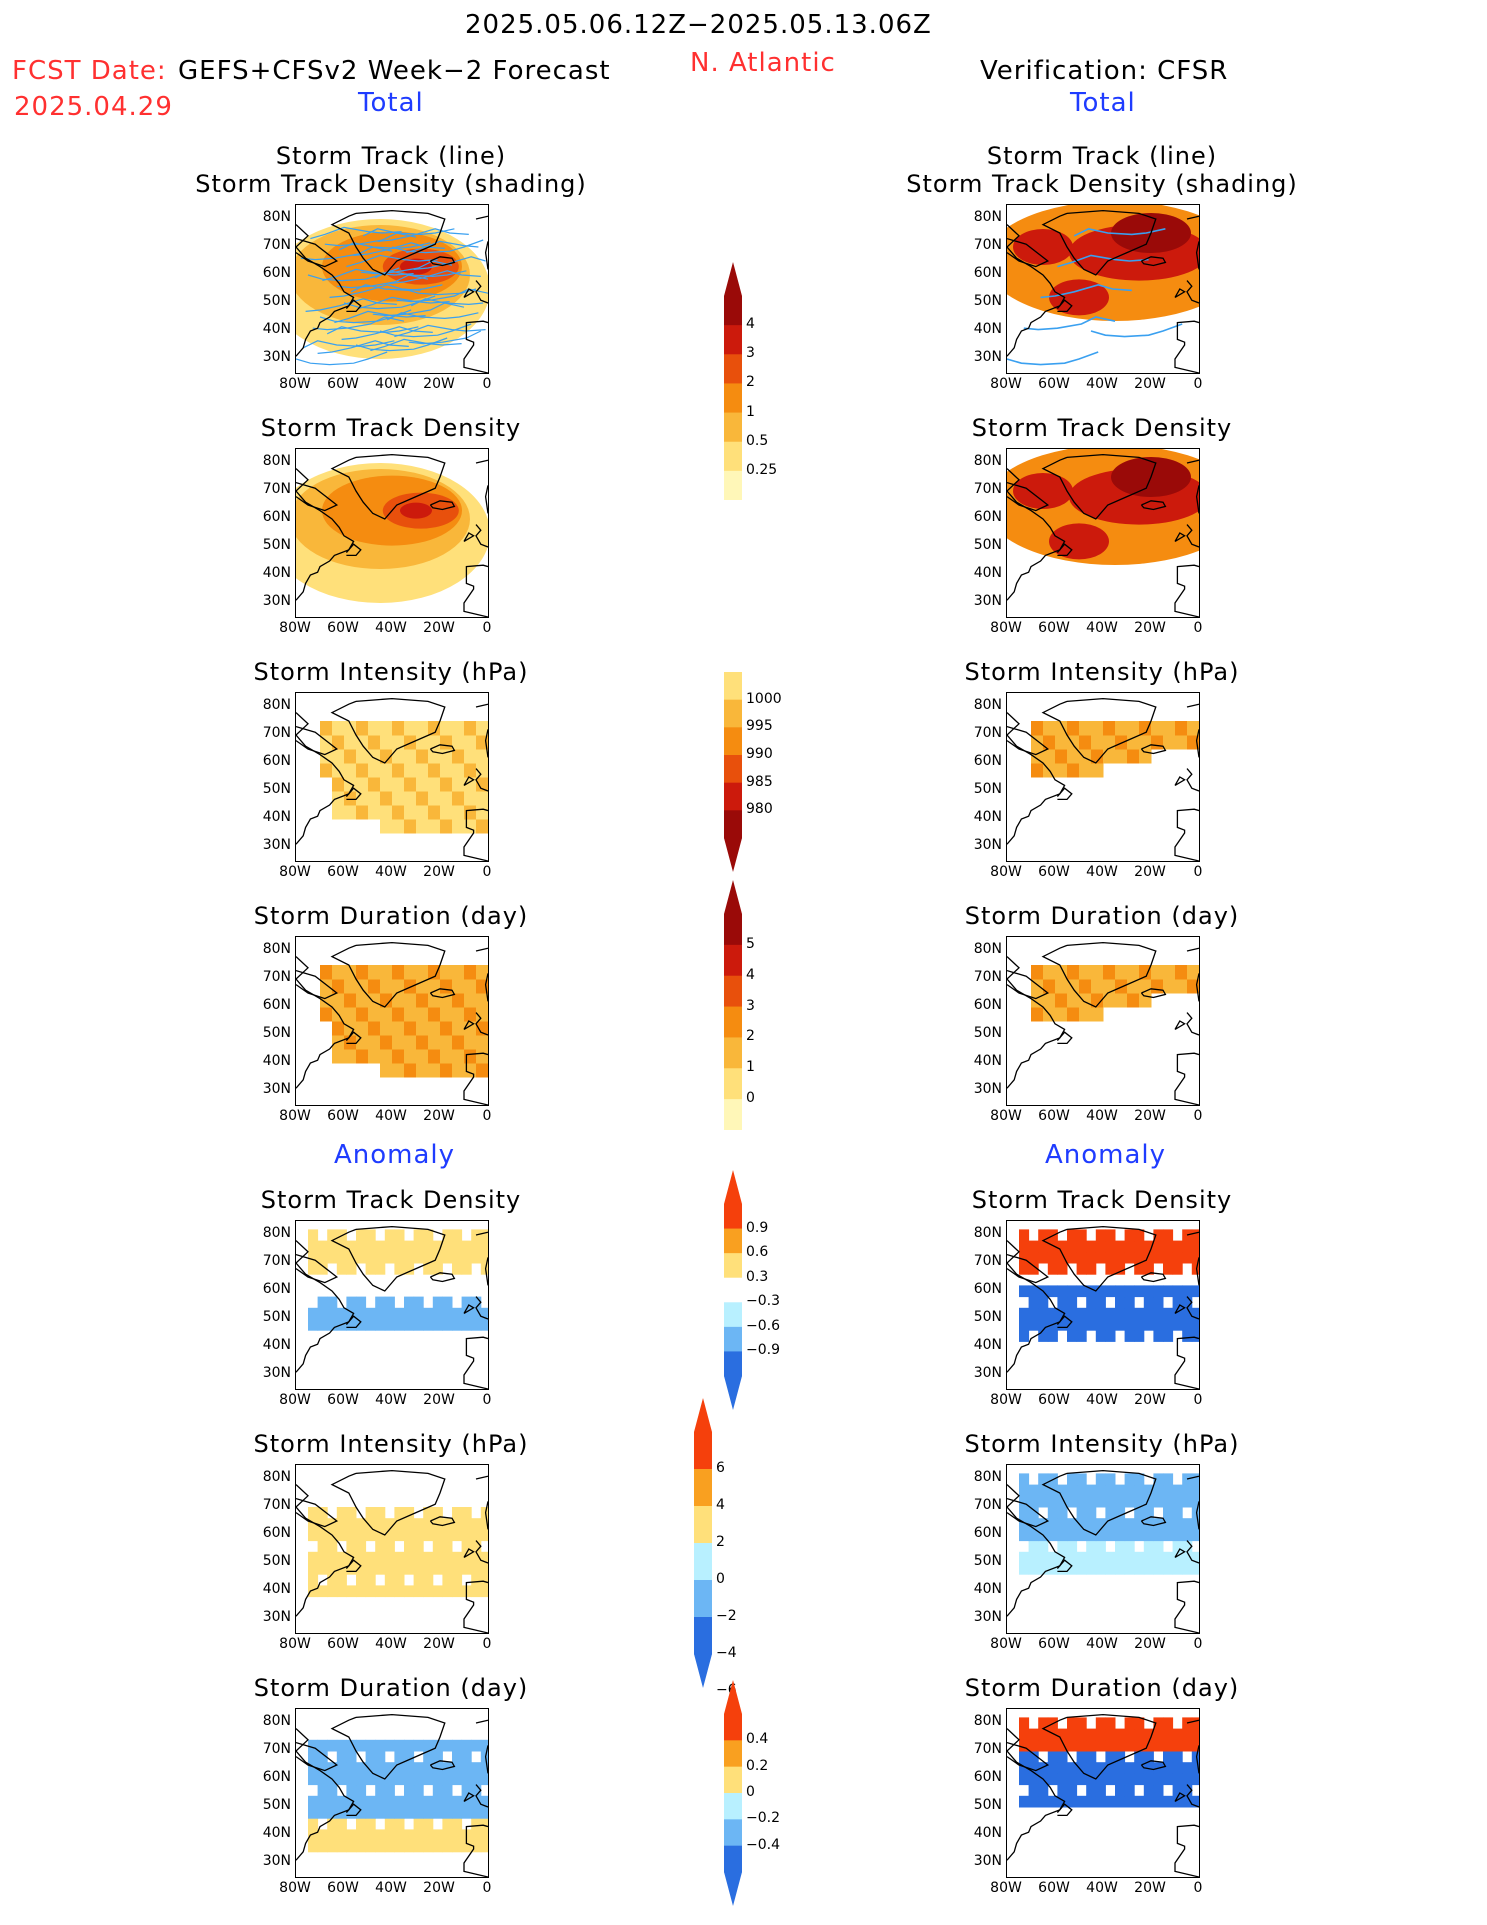 This screenshot has width=1487, height=1925. I want to click on verification-label: Verification: CFSR, so click(1104, 71).